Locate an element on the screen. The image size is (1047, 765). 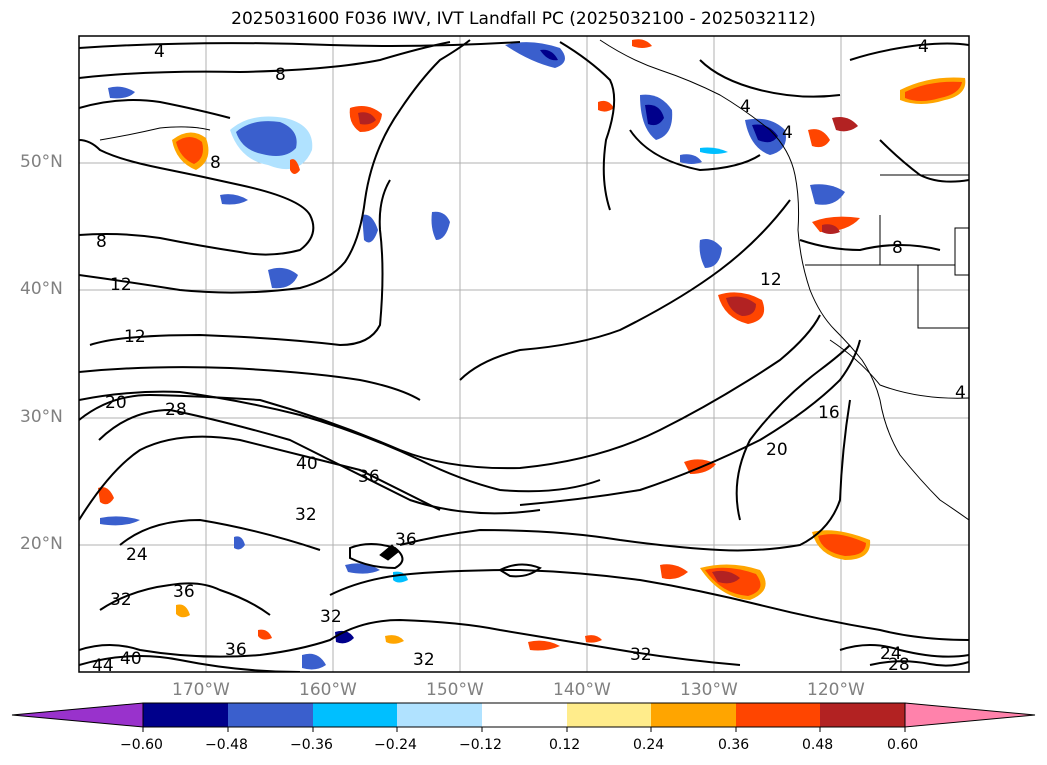
colorbar-tick-label: −0.24 is located at coordinates (395, 745).